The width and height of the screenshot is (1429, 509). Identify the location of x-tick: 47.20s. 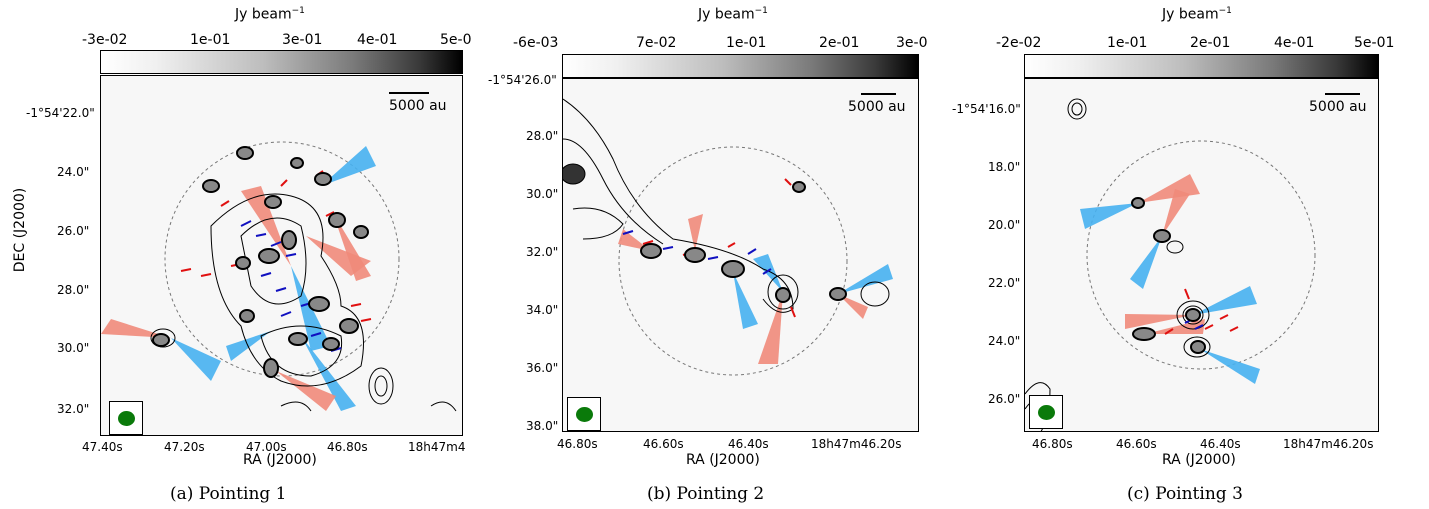
(184, 447).